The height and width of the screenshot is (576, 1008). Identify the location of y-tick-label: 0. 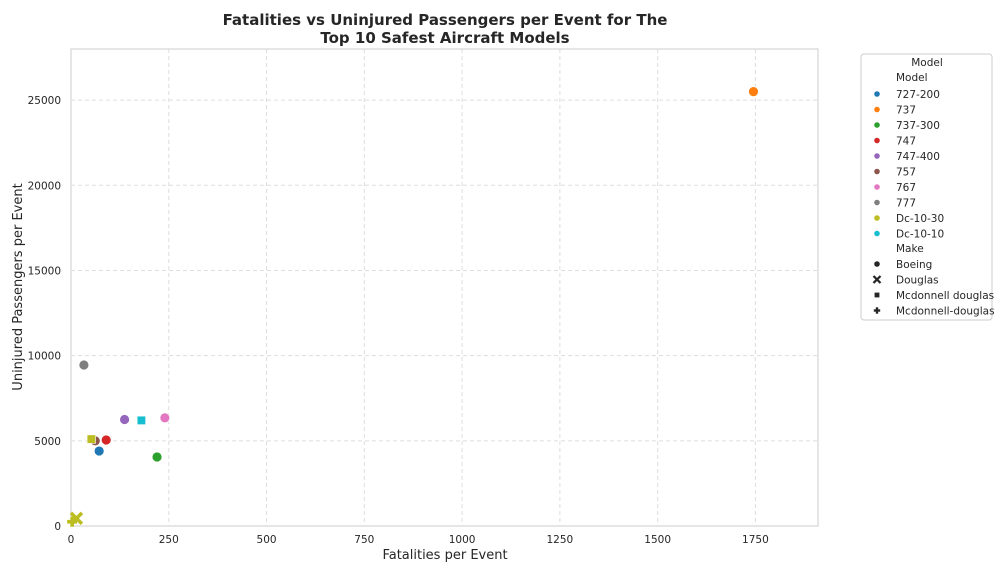
(57, 527).